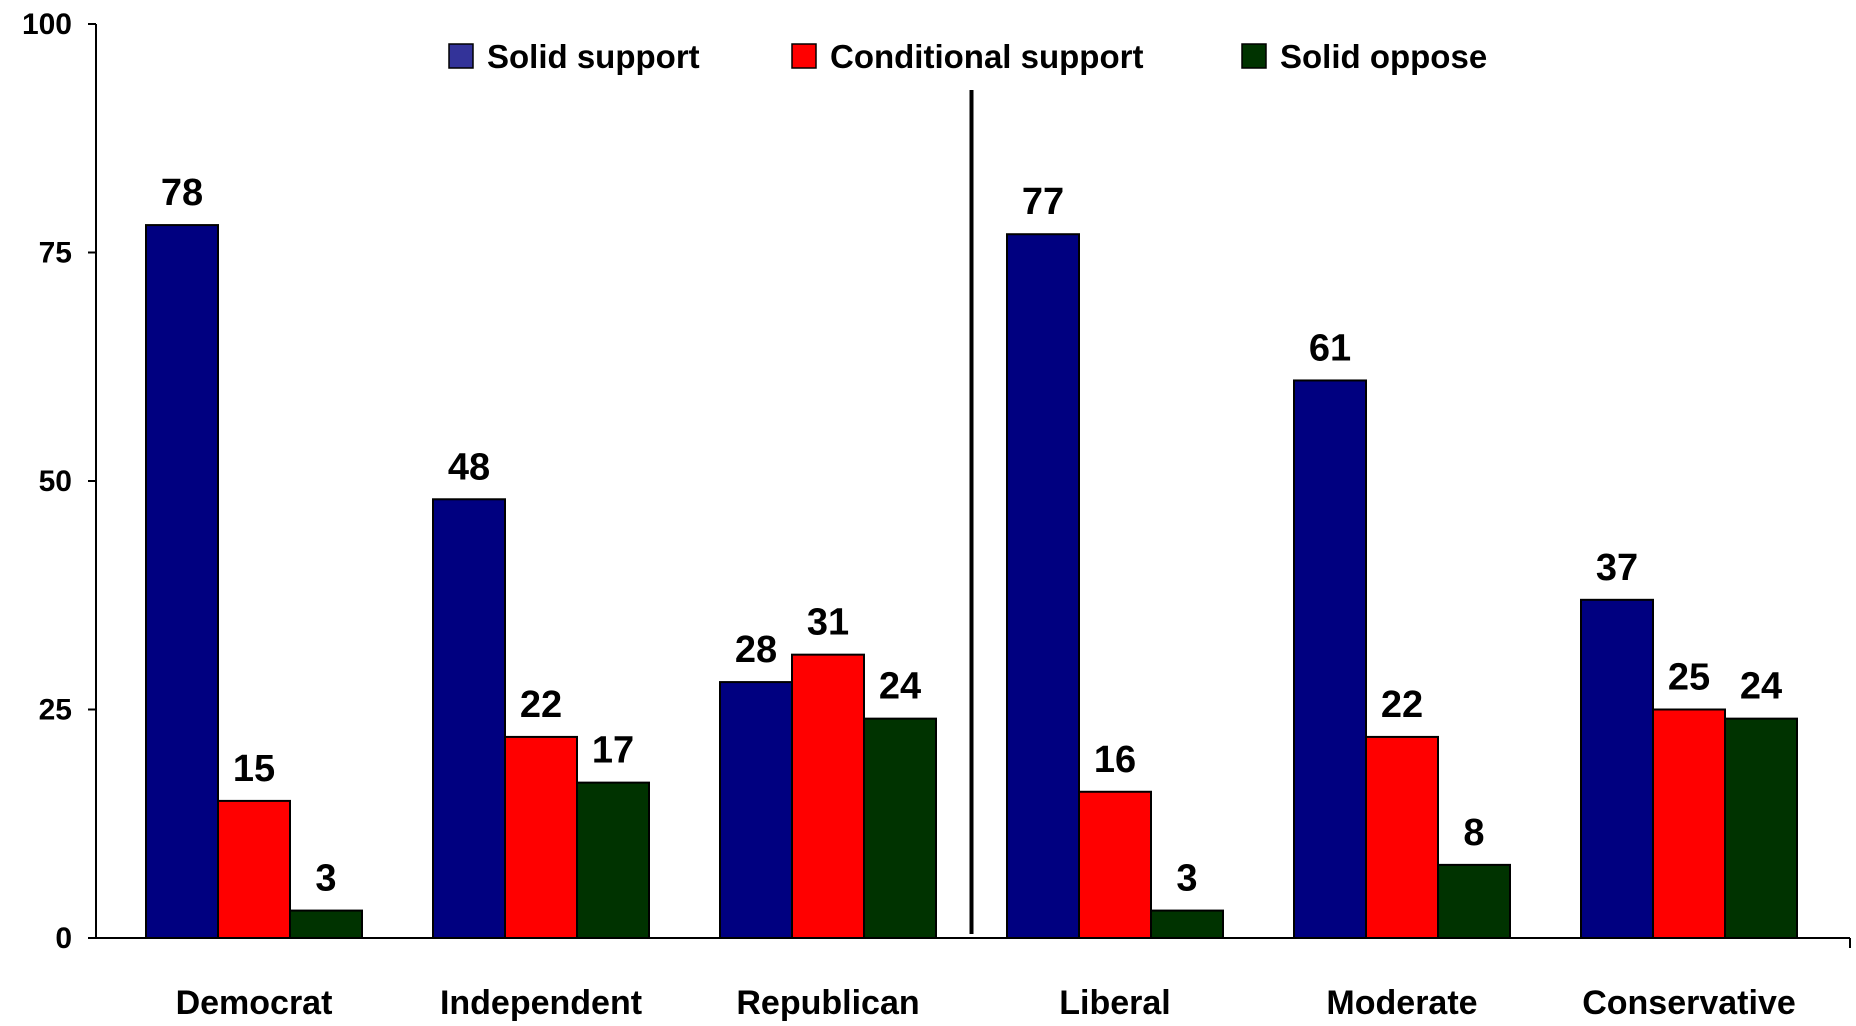  I want to click on data-label: 16, so click(1115, 760).